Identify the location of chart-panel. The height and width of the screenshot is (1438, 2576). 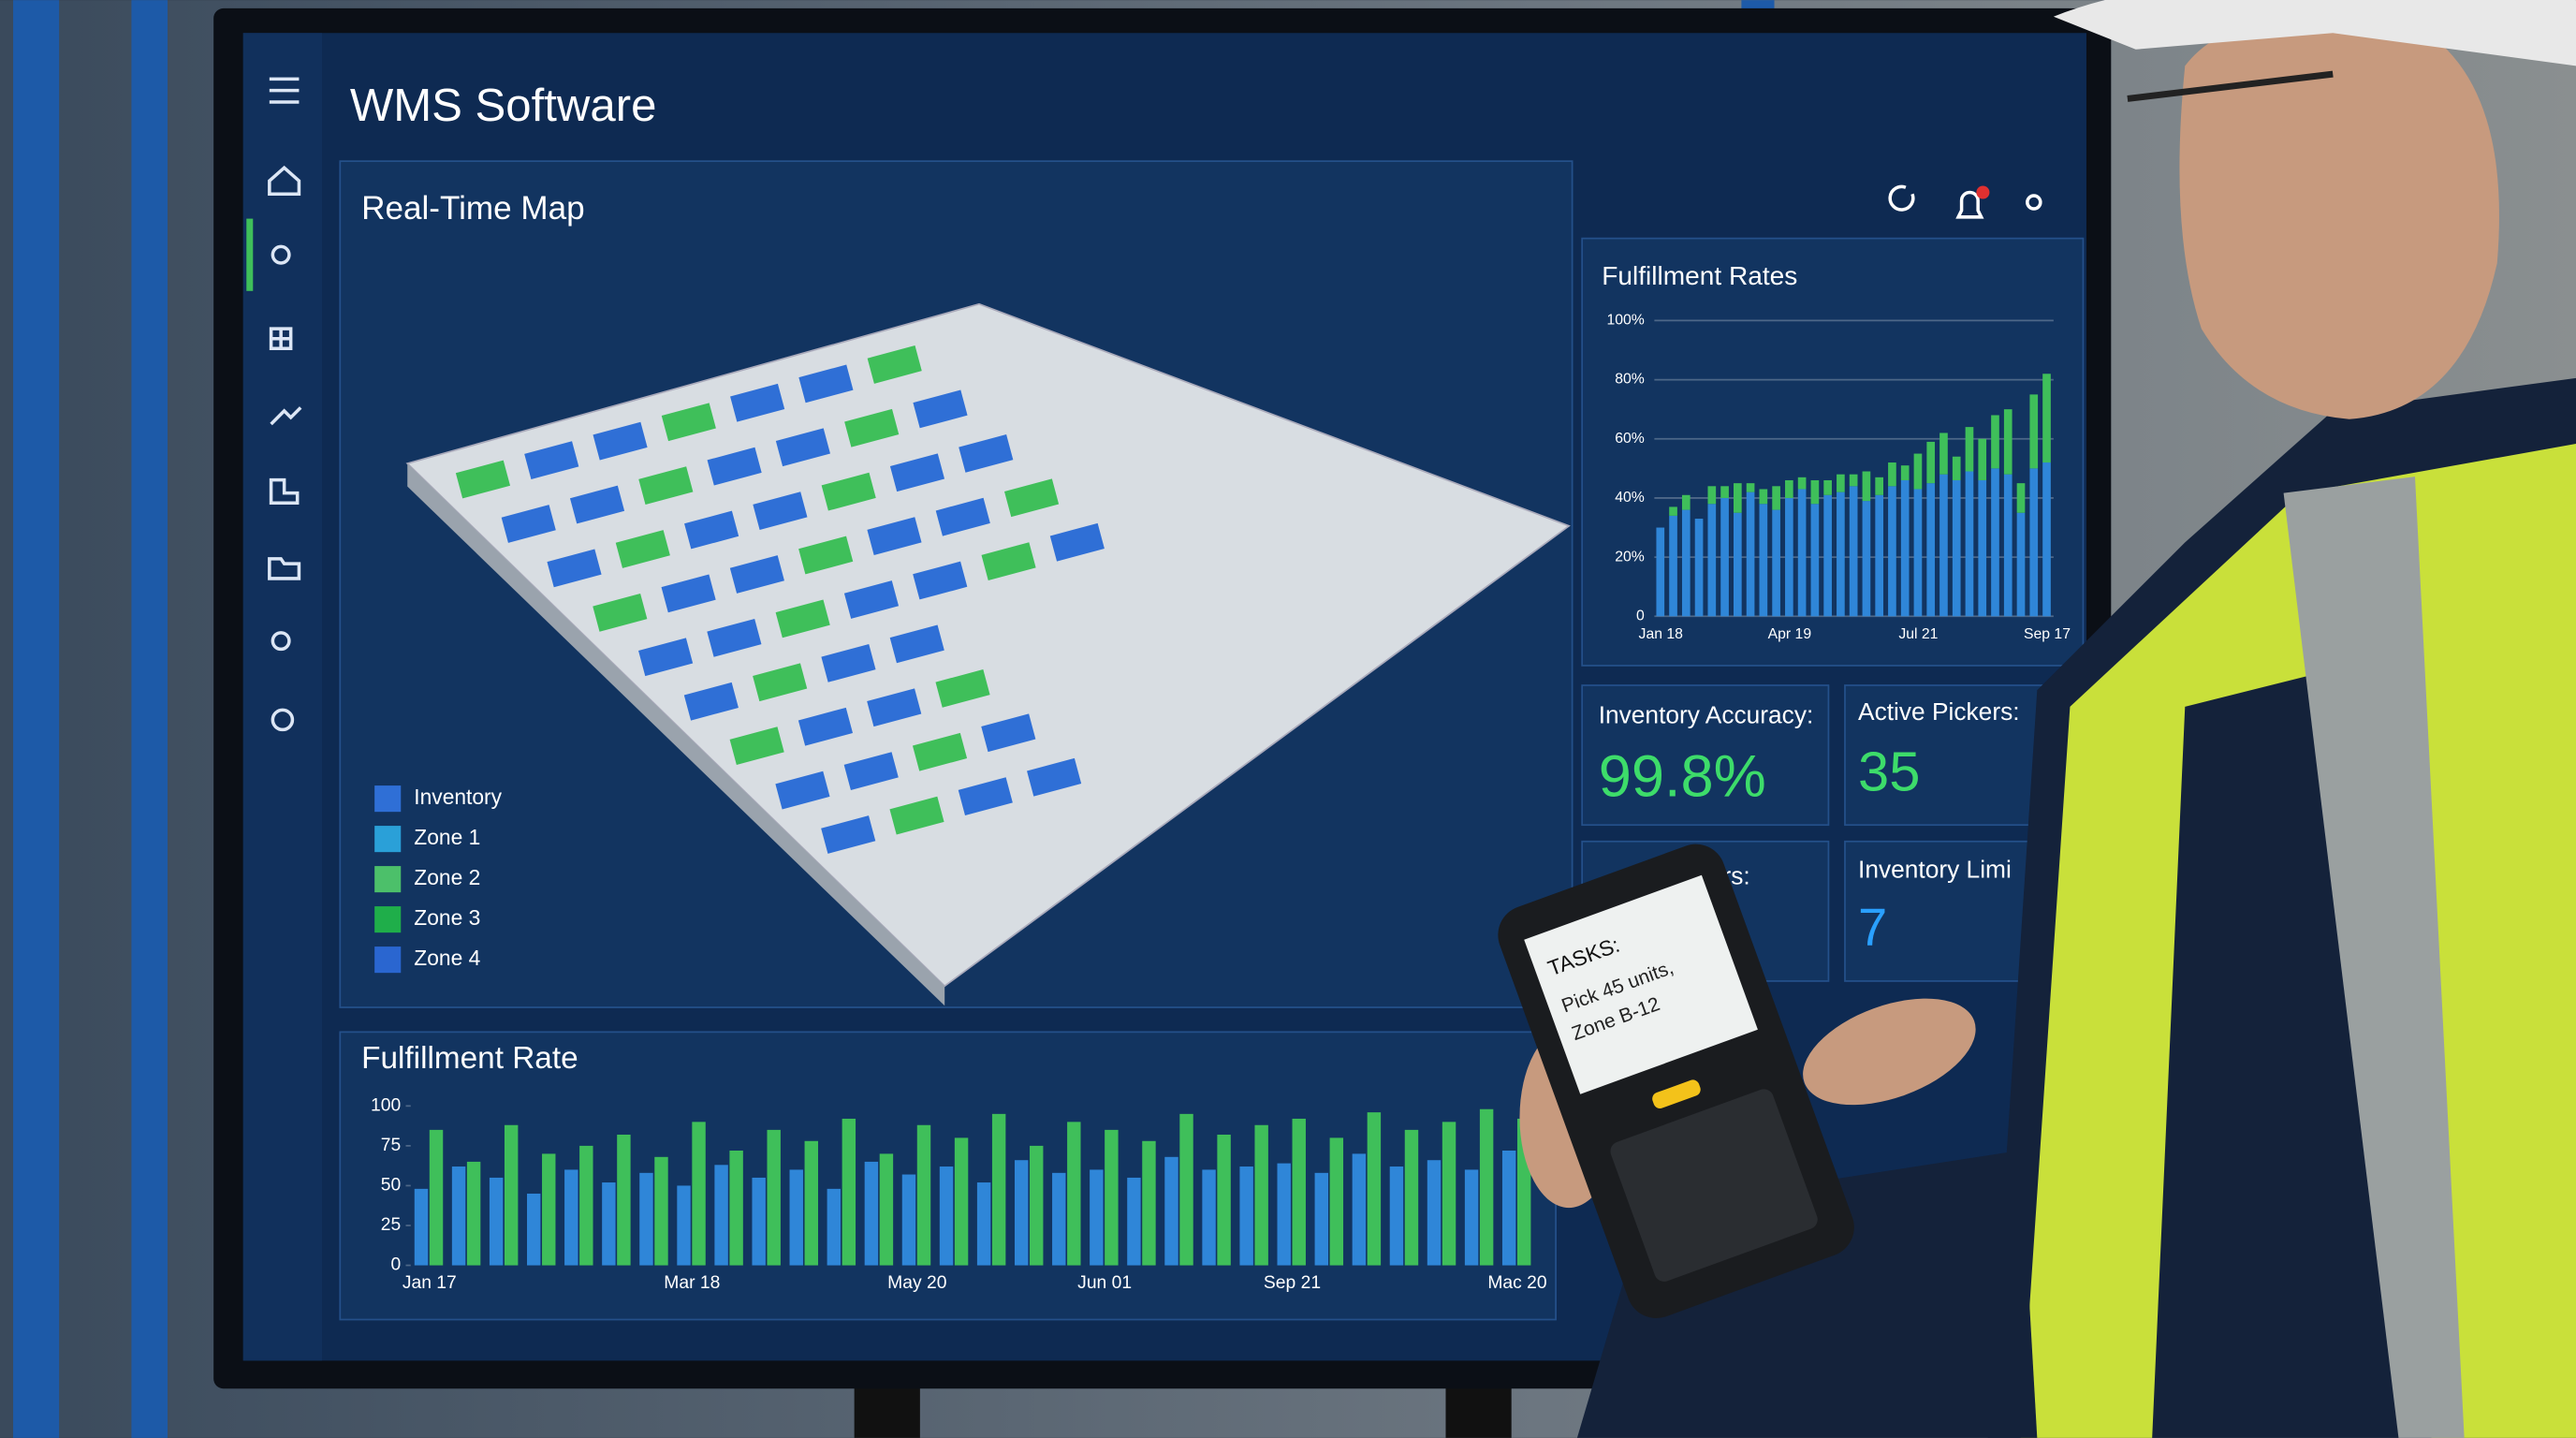
(1833, 452).